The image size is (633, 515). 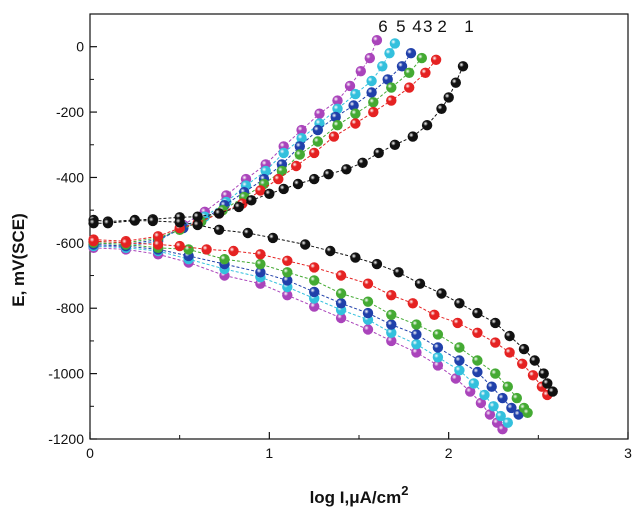 What do you see at coordinates (356, 497) in the screenshot?
I see `x-axis-title-text: log I,μA/cm` at bounding box center [356, 497].